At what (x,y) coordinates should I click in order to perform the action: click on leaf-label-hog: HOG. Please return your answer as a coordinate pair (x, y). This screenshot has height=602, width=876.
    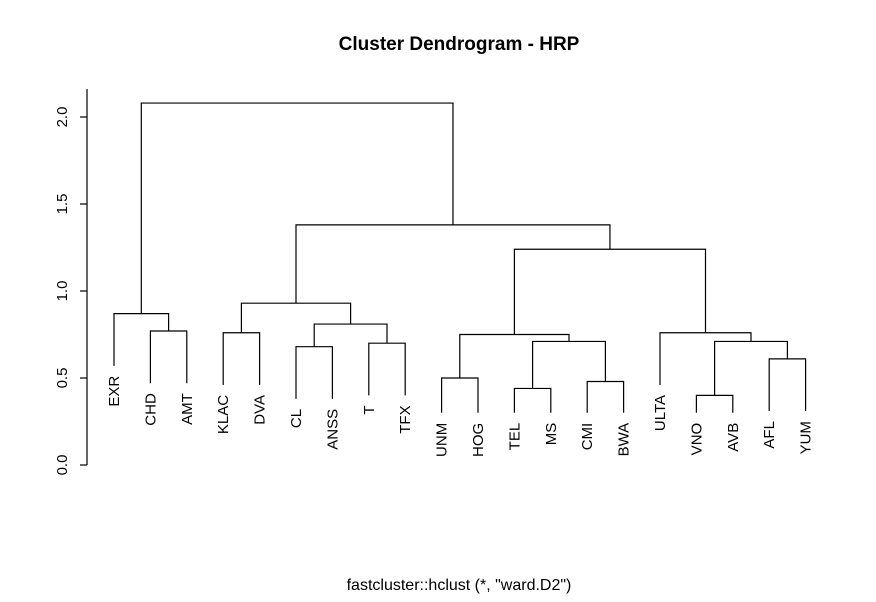
    Looking at the image, I should click on (478, 440).